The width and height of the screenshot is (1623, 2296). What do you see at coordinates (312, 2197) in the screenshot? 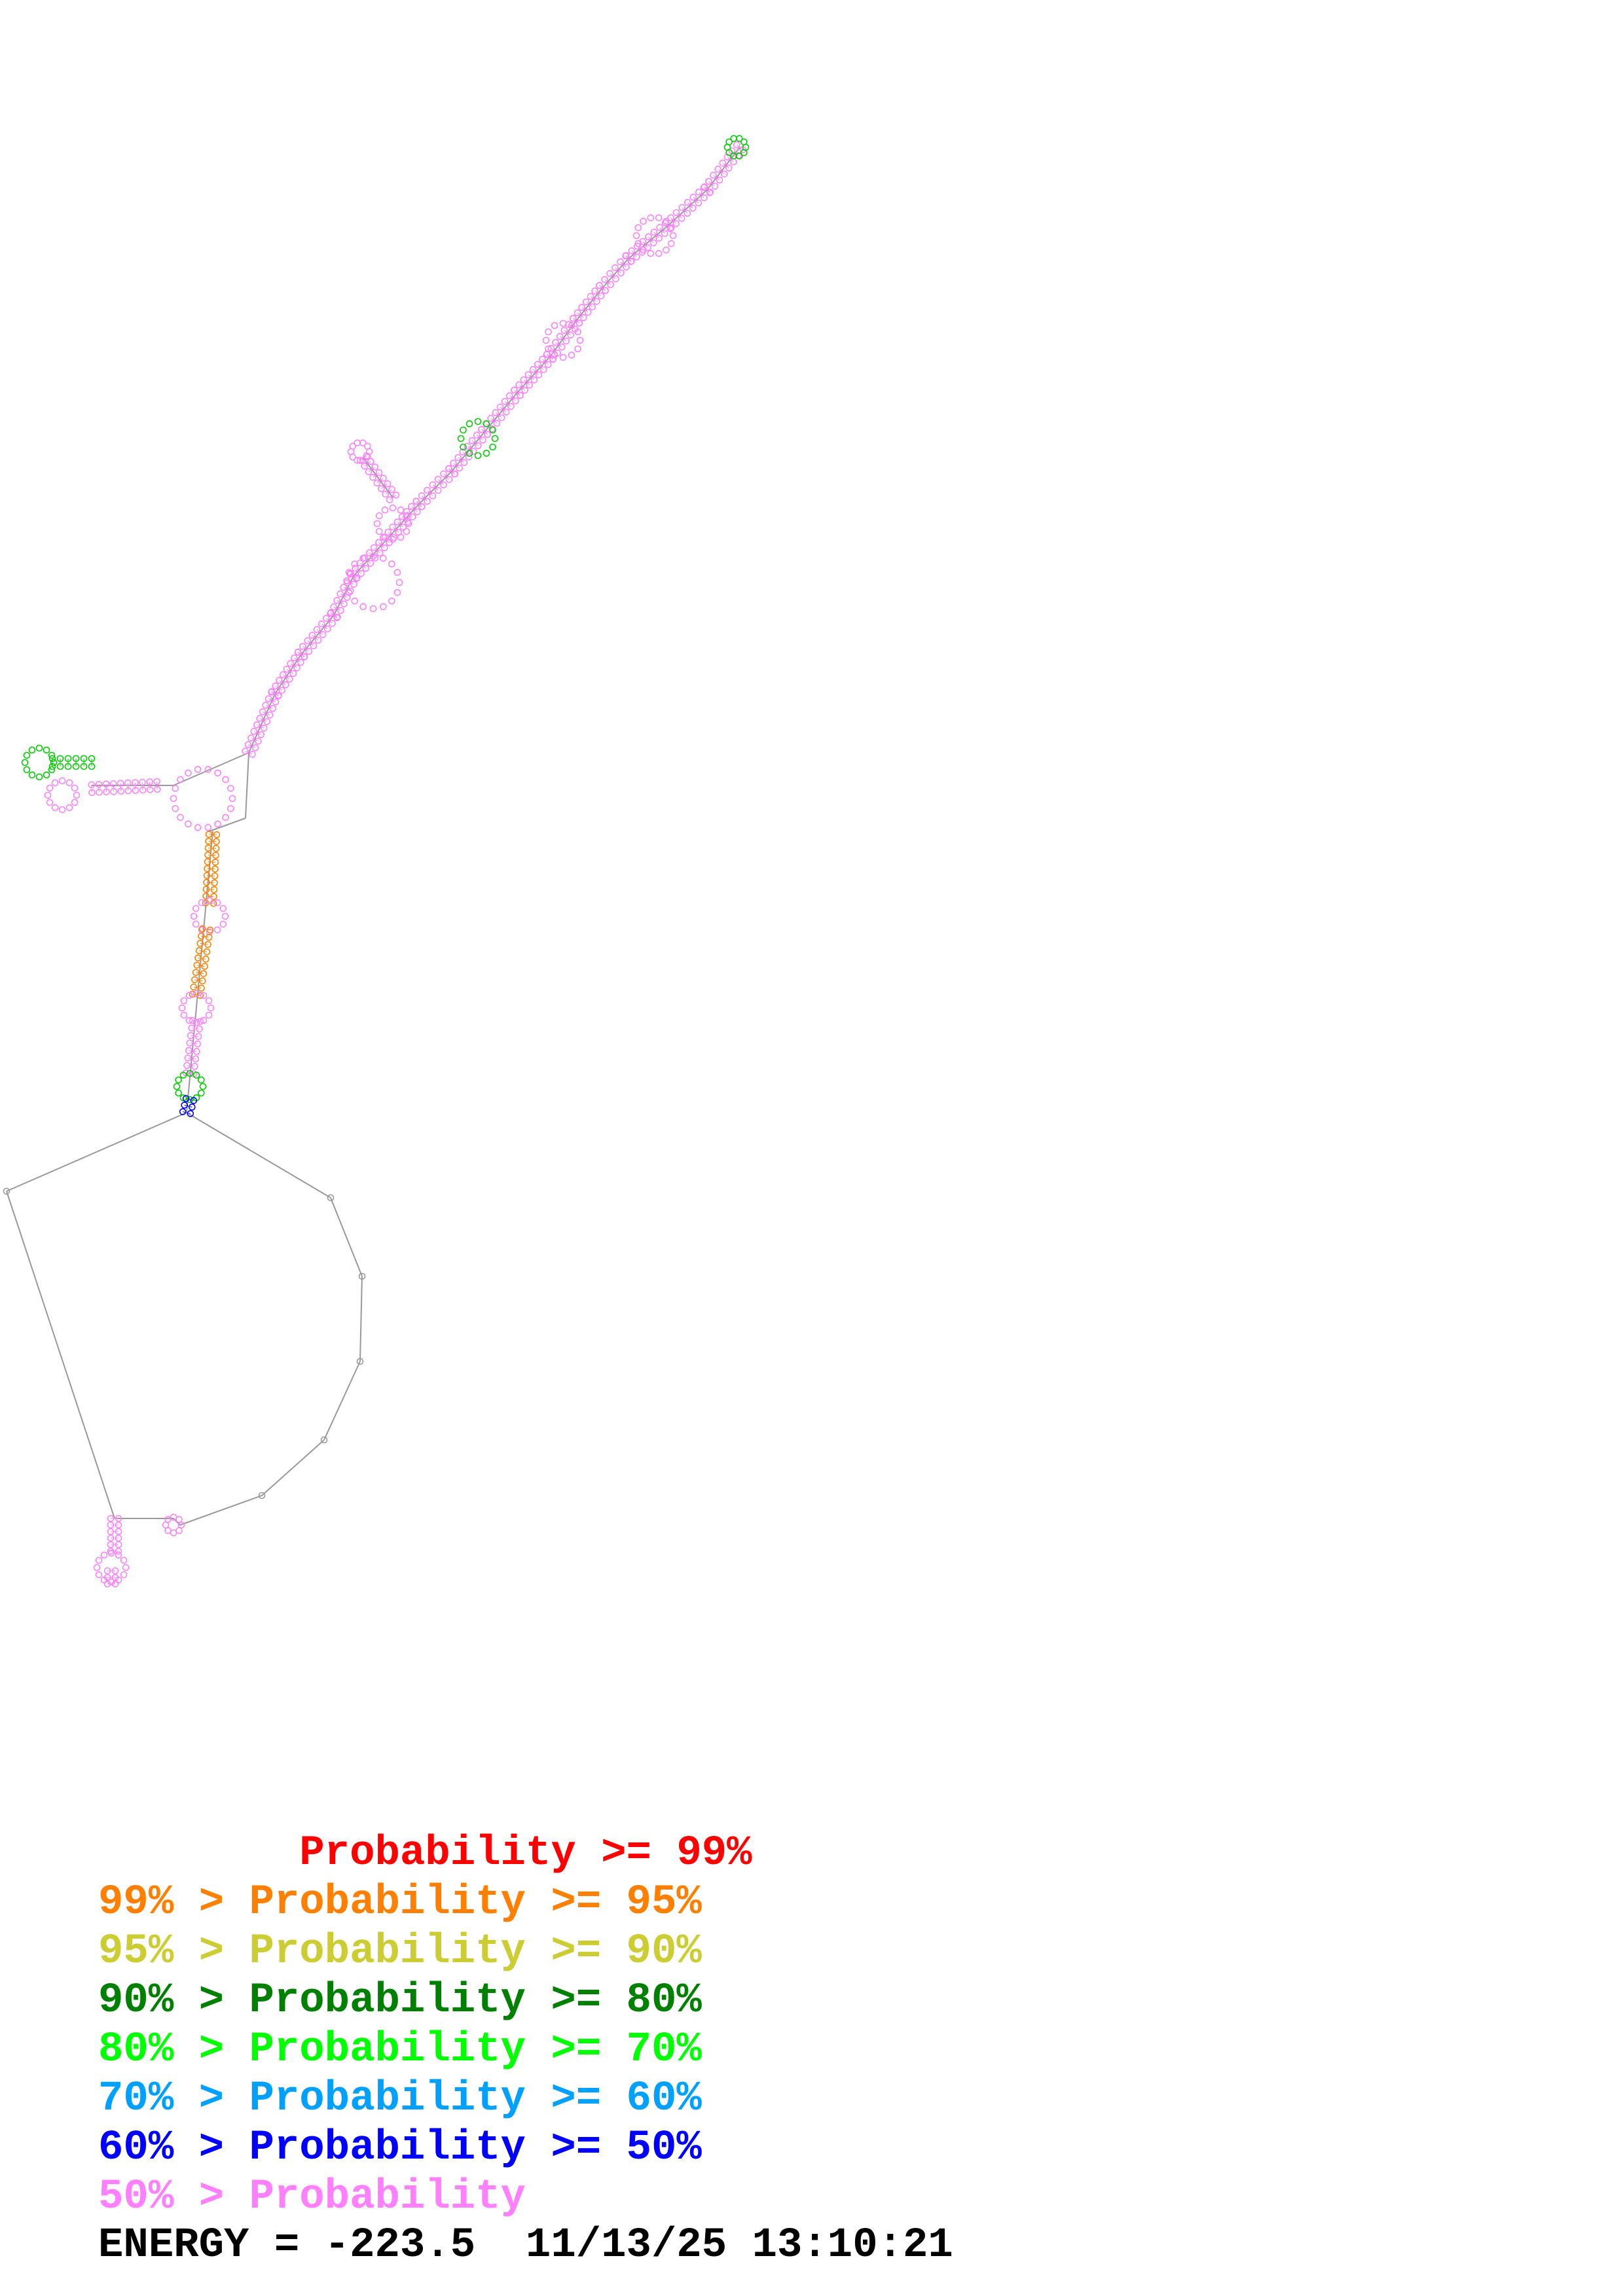
I see `legend-item-below-50: 50% > Probability` at bounding box center [312, 2197].